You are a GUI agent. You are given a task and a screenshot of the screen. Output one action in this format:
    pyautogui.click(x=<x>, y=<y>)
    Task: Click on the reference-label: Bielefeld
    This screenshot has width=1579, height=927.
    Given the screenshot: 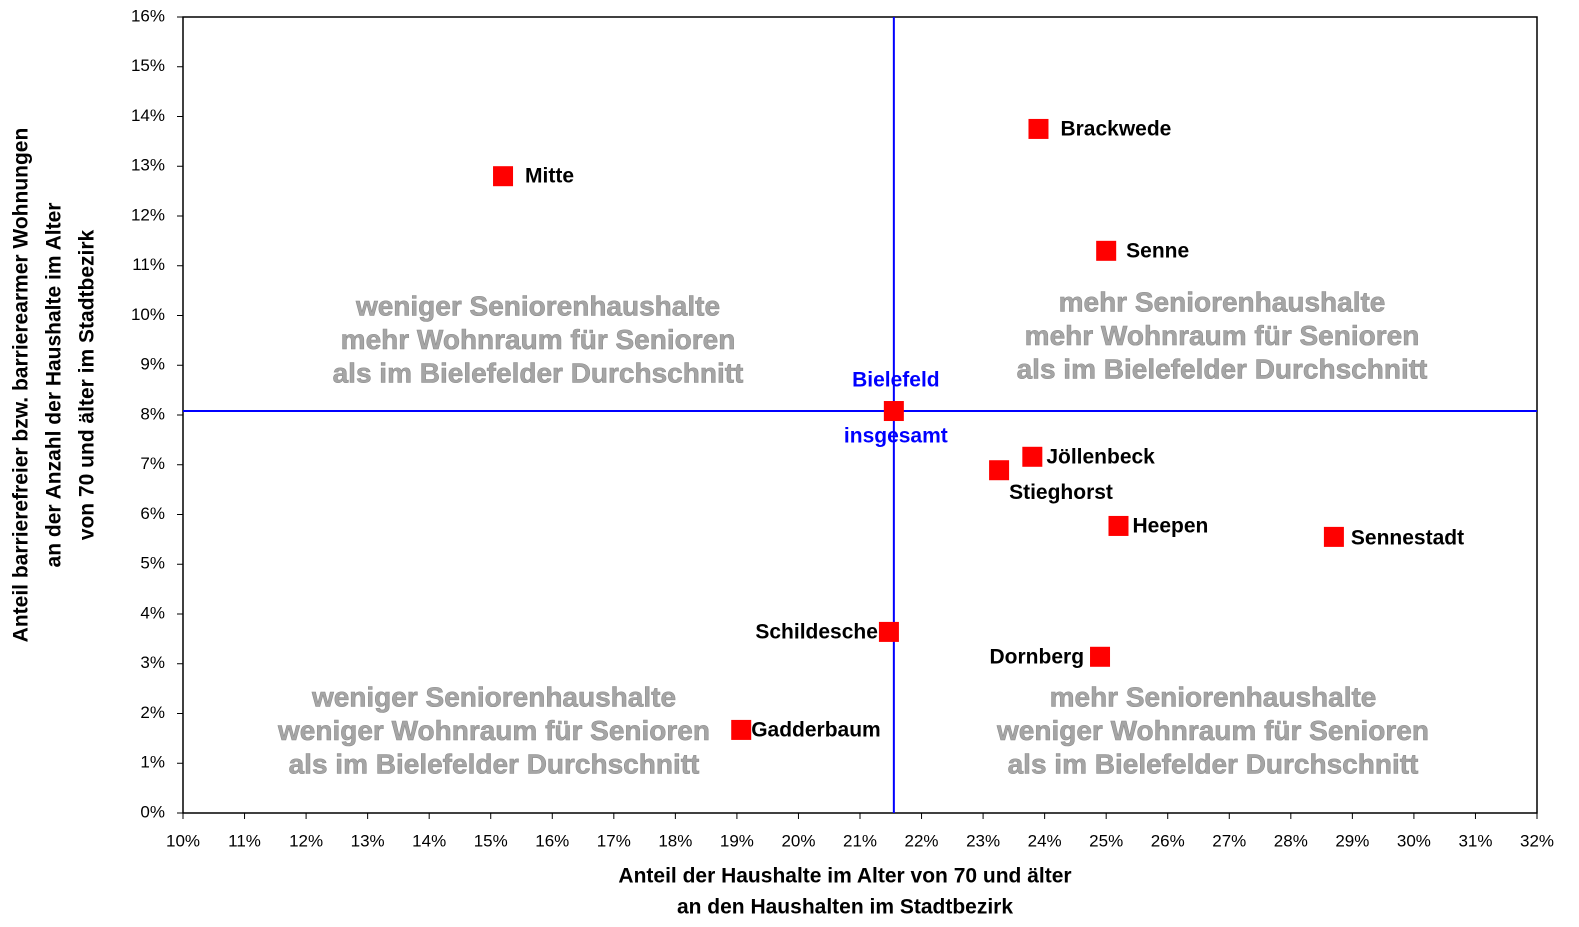 What is the action you would take?
    pyautogui.click(x=896, y=380)
    